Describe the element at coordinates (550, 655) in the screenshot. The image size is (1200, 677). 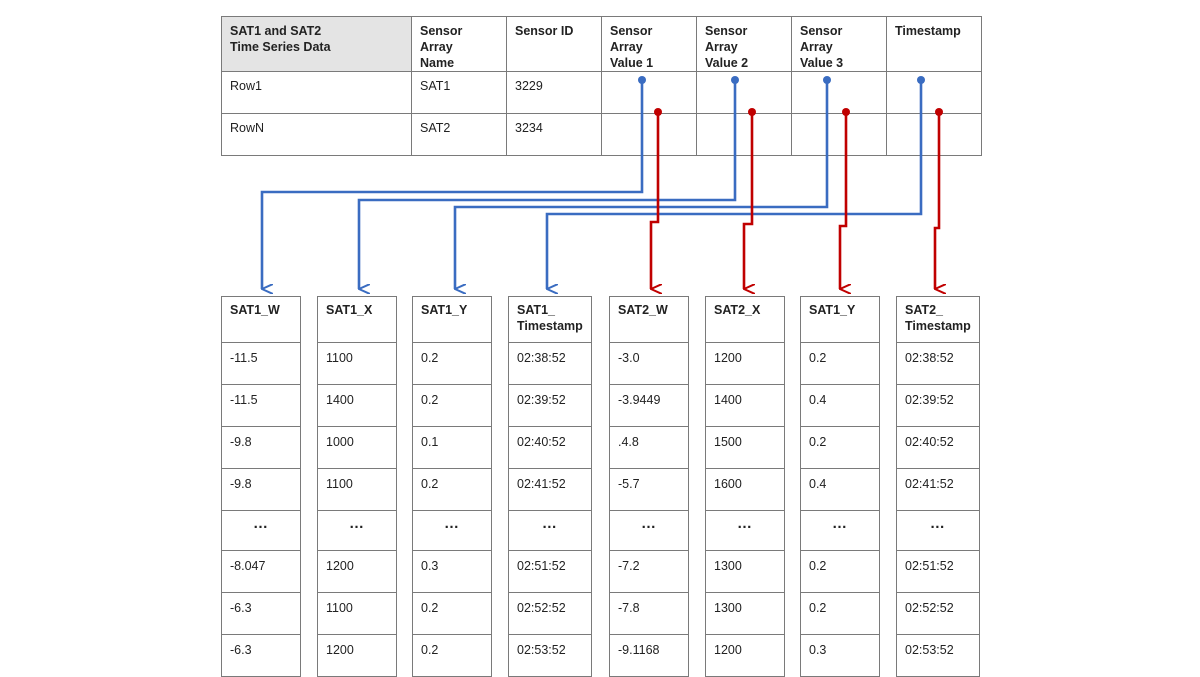
I see `value-cell: 02:53:52` at that location.